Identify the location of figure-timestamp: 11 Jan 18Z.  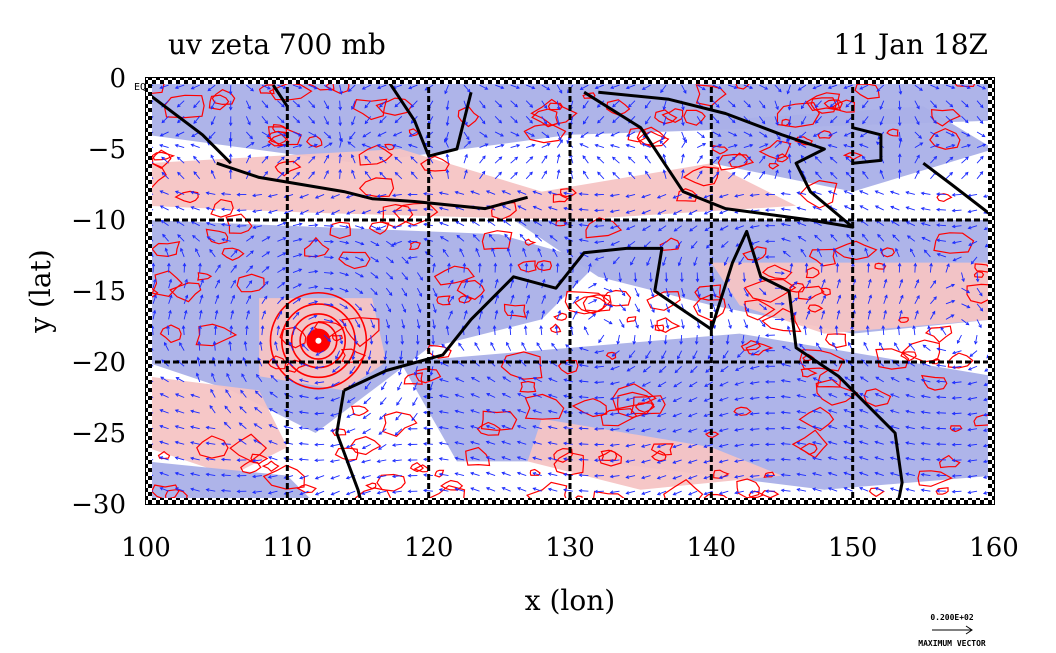
(911, 44).